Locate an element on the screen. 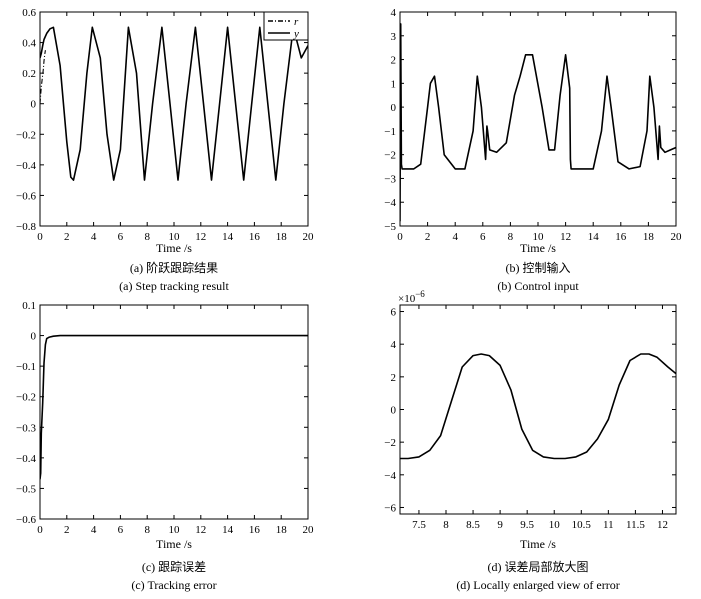  caption-en: (a) Step tracking result is located at coordinates (174, 286).